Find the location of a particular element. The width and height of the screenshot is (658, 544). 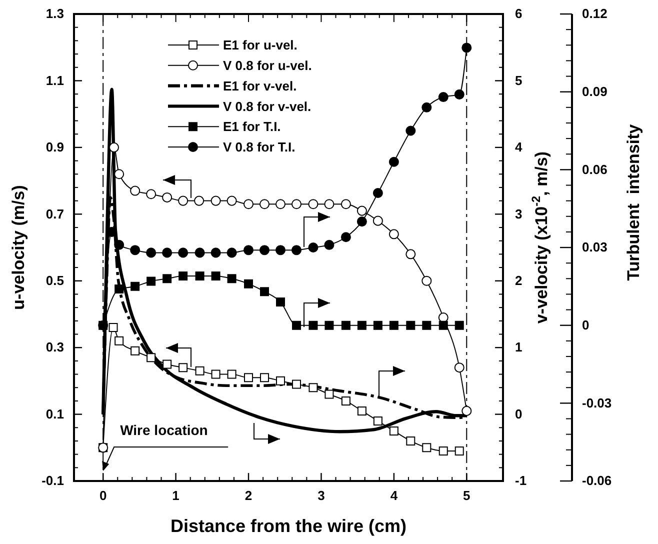

y2-tick-label: 3 is located at coordinates (518, 214).